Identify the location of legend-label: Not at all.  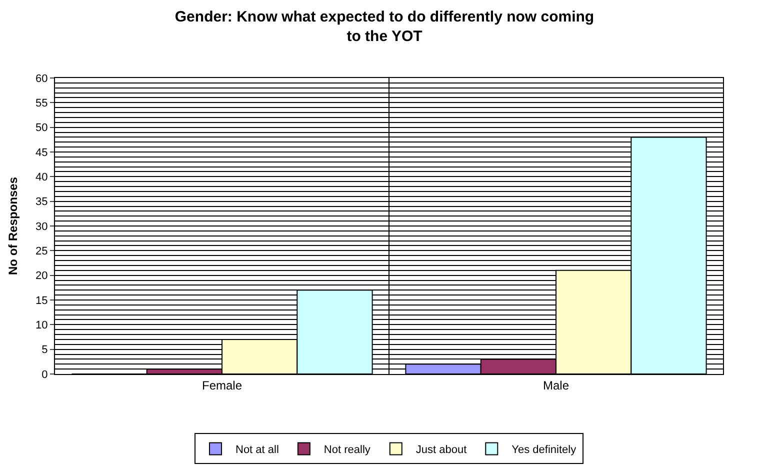
(257, 450).